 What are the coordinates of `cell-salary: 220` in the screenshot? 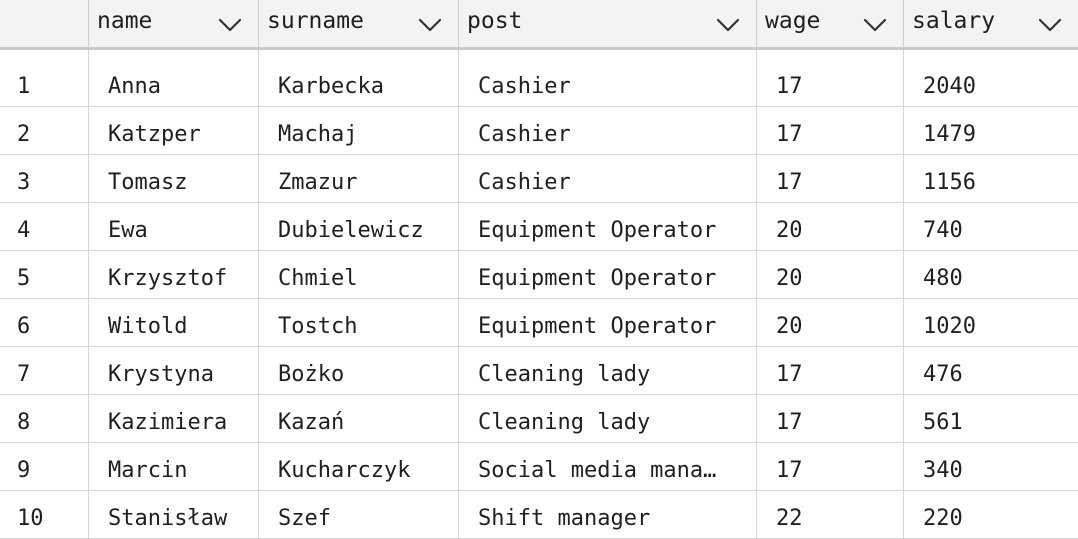 It's located at (943, 518).